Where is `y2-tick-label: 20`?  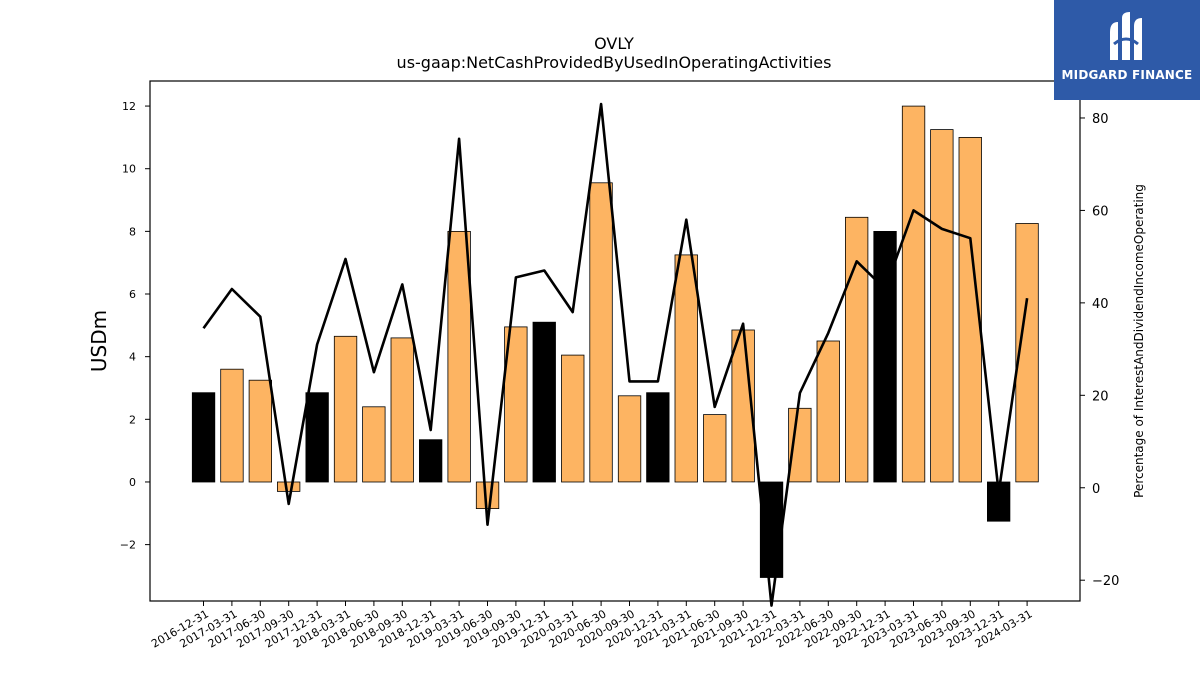
y2-tick-label: 20 is located at coordinates (1100, 396).